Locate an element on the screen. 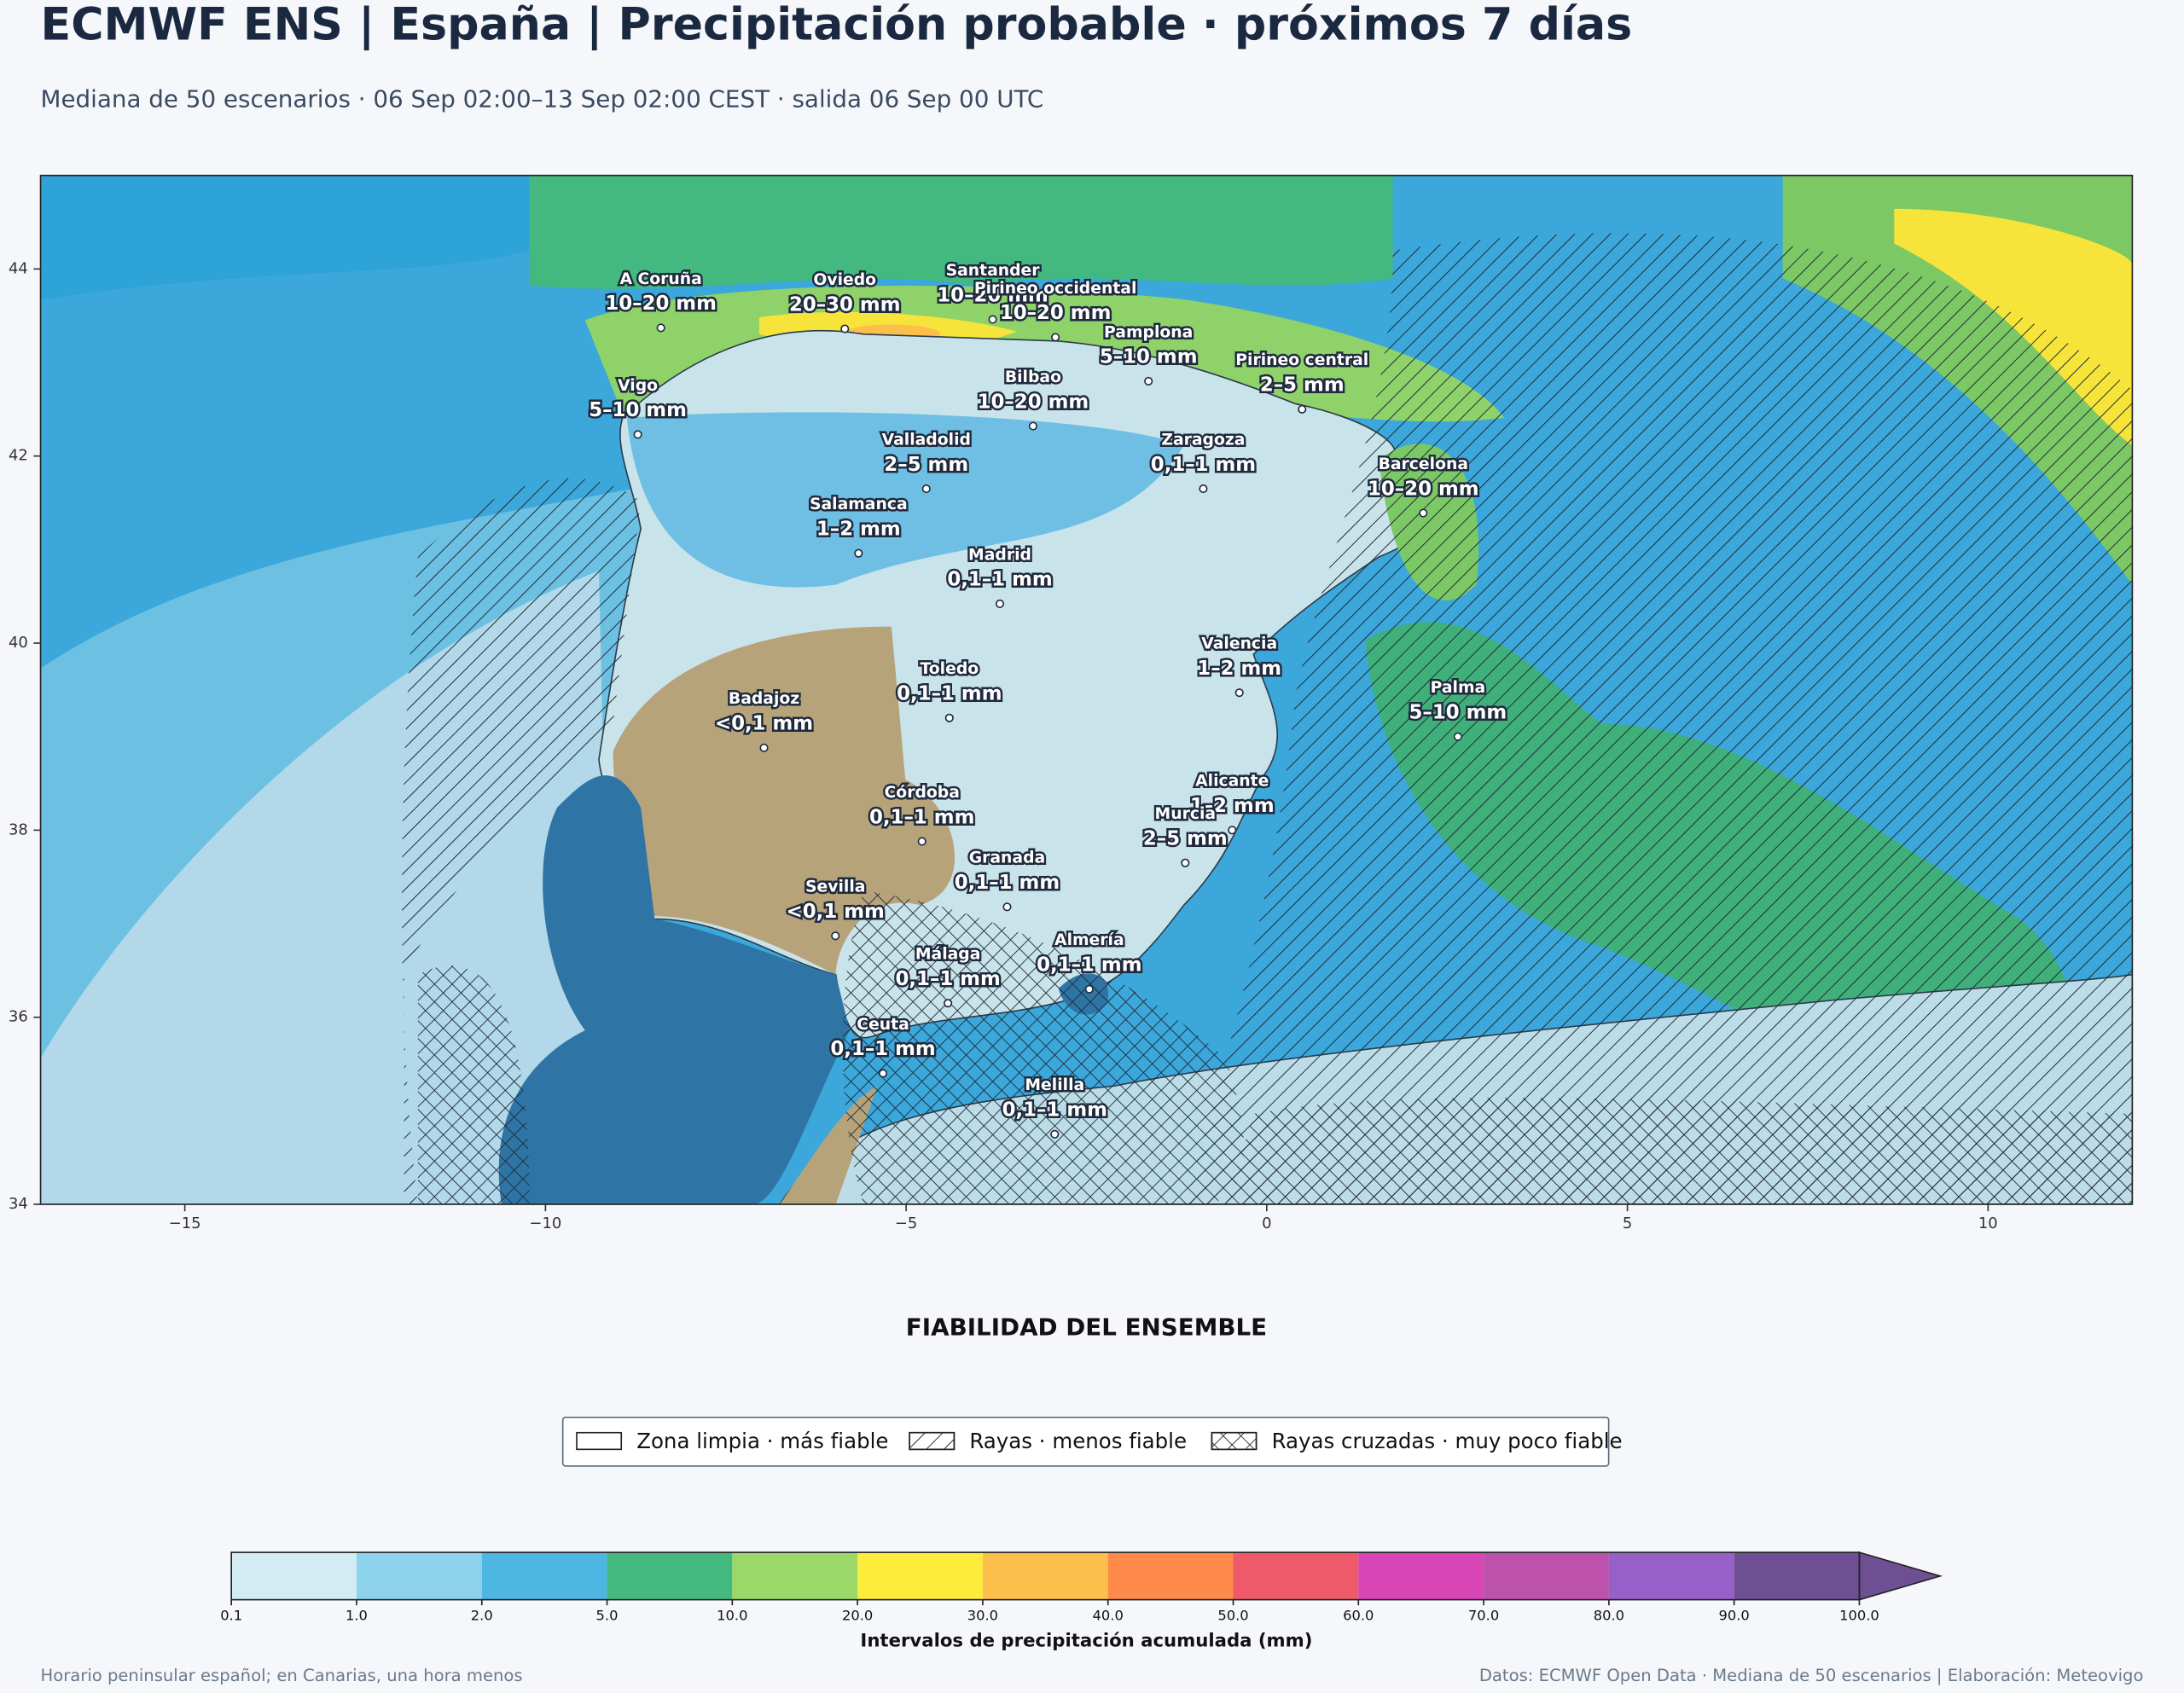 The height and width of the screenshot is (1693, 2184). colorbar-tick-label: 70.0 is located at coordinates (1483, 1616).